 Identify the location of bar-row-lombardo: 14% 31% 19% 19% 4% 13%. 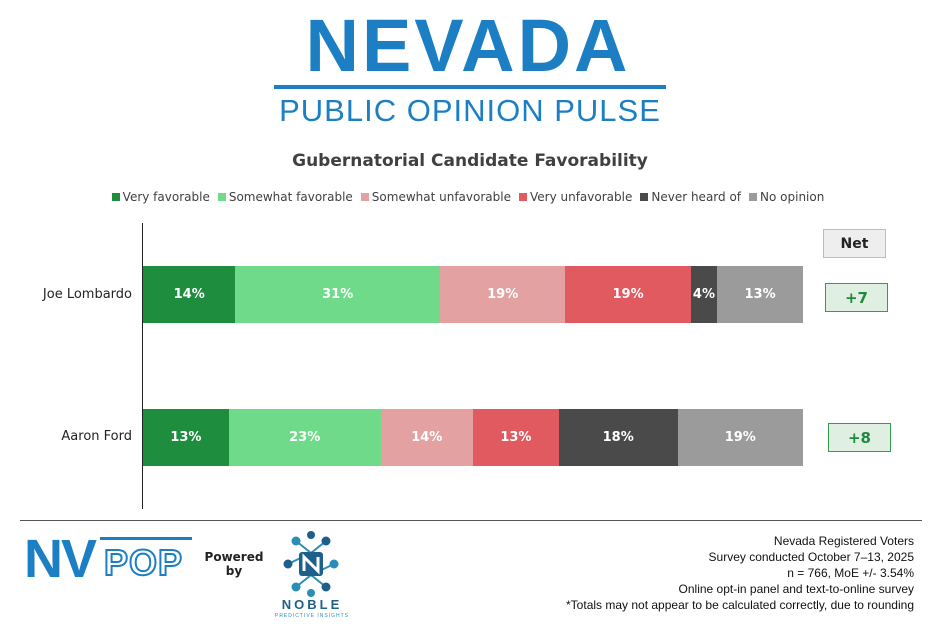
(473, 294).